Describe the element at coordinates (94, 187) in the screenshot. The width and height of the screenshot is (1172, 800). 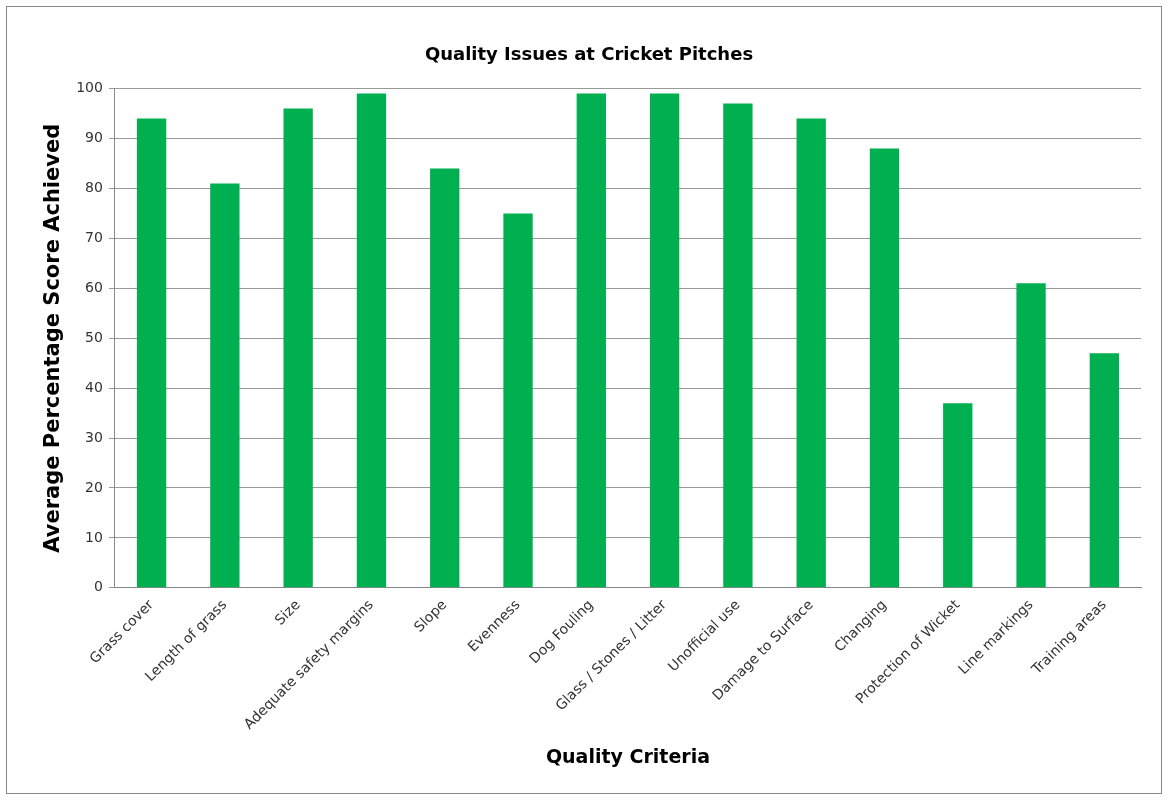
I see `y-tick-label: 80` at that location.